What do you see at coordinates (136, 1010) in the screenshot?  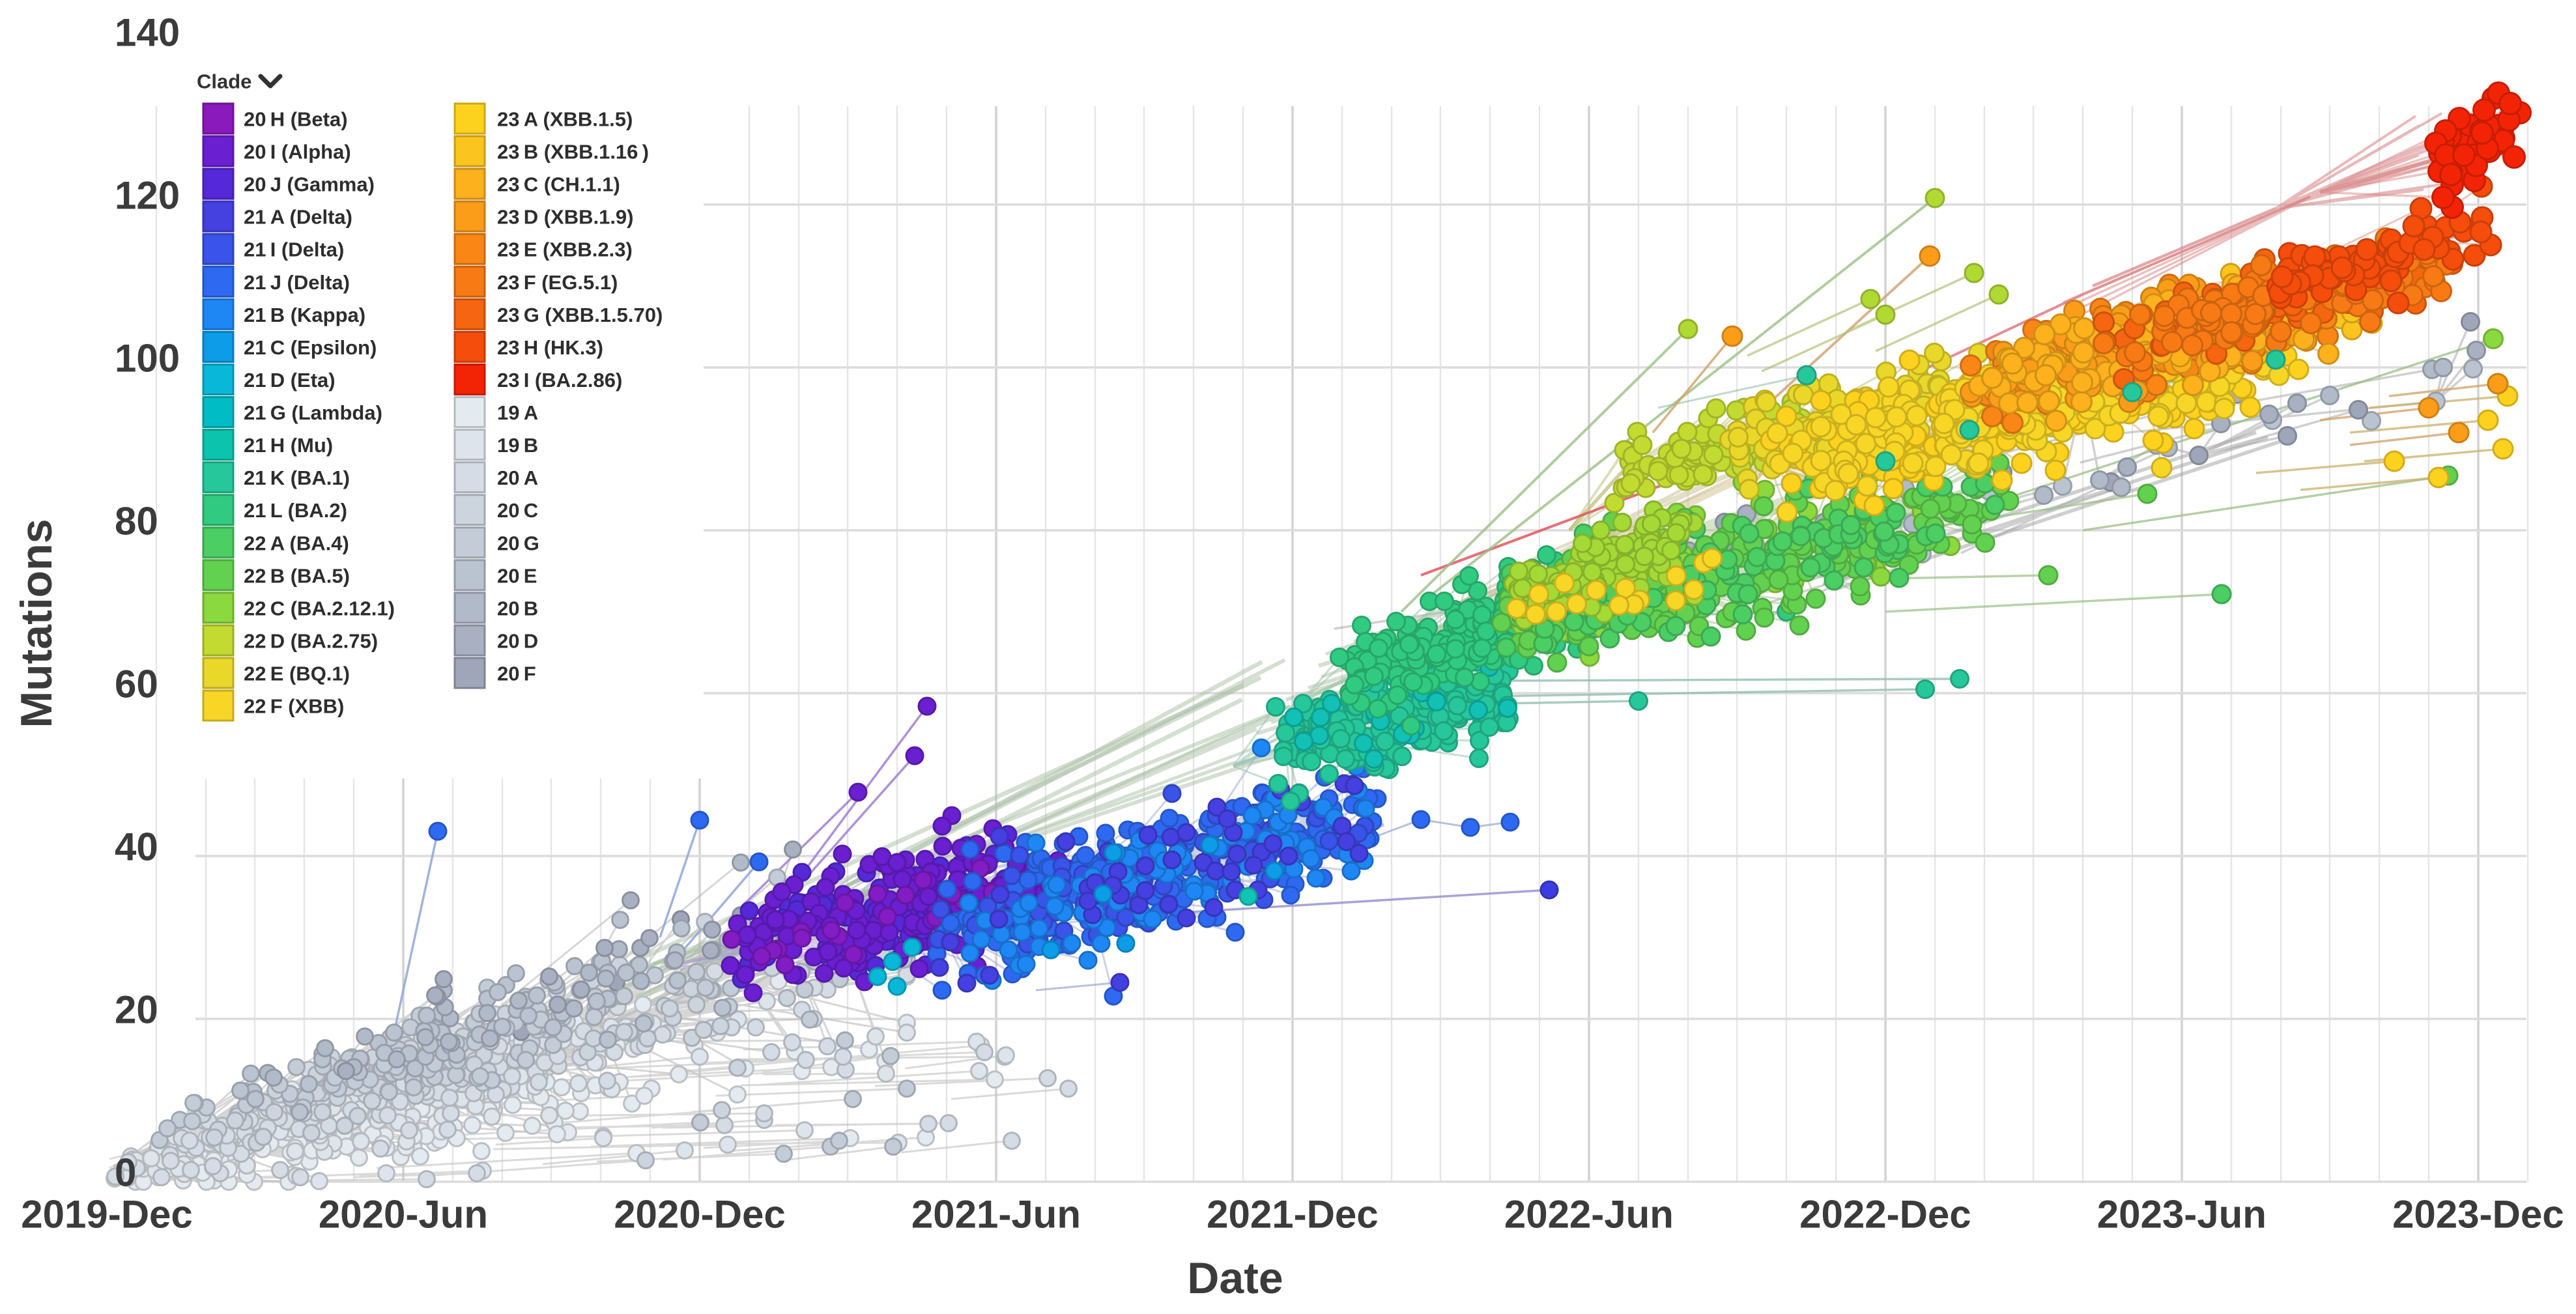 I see `svg-text: 20` at bounding box center [136, 1010].